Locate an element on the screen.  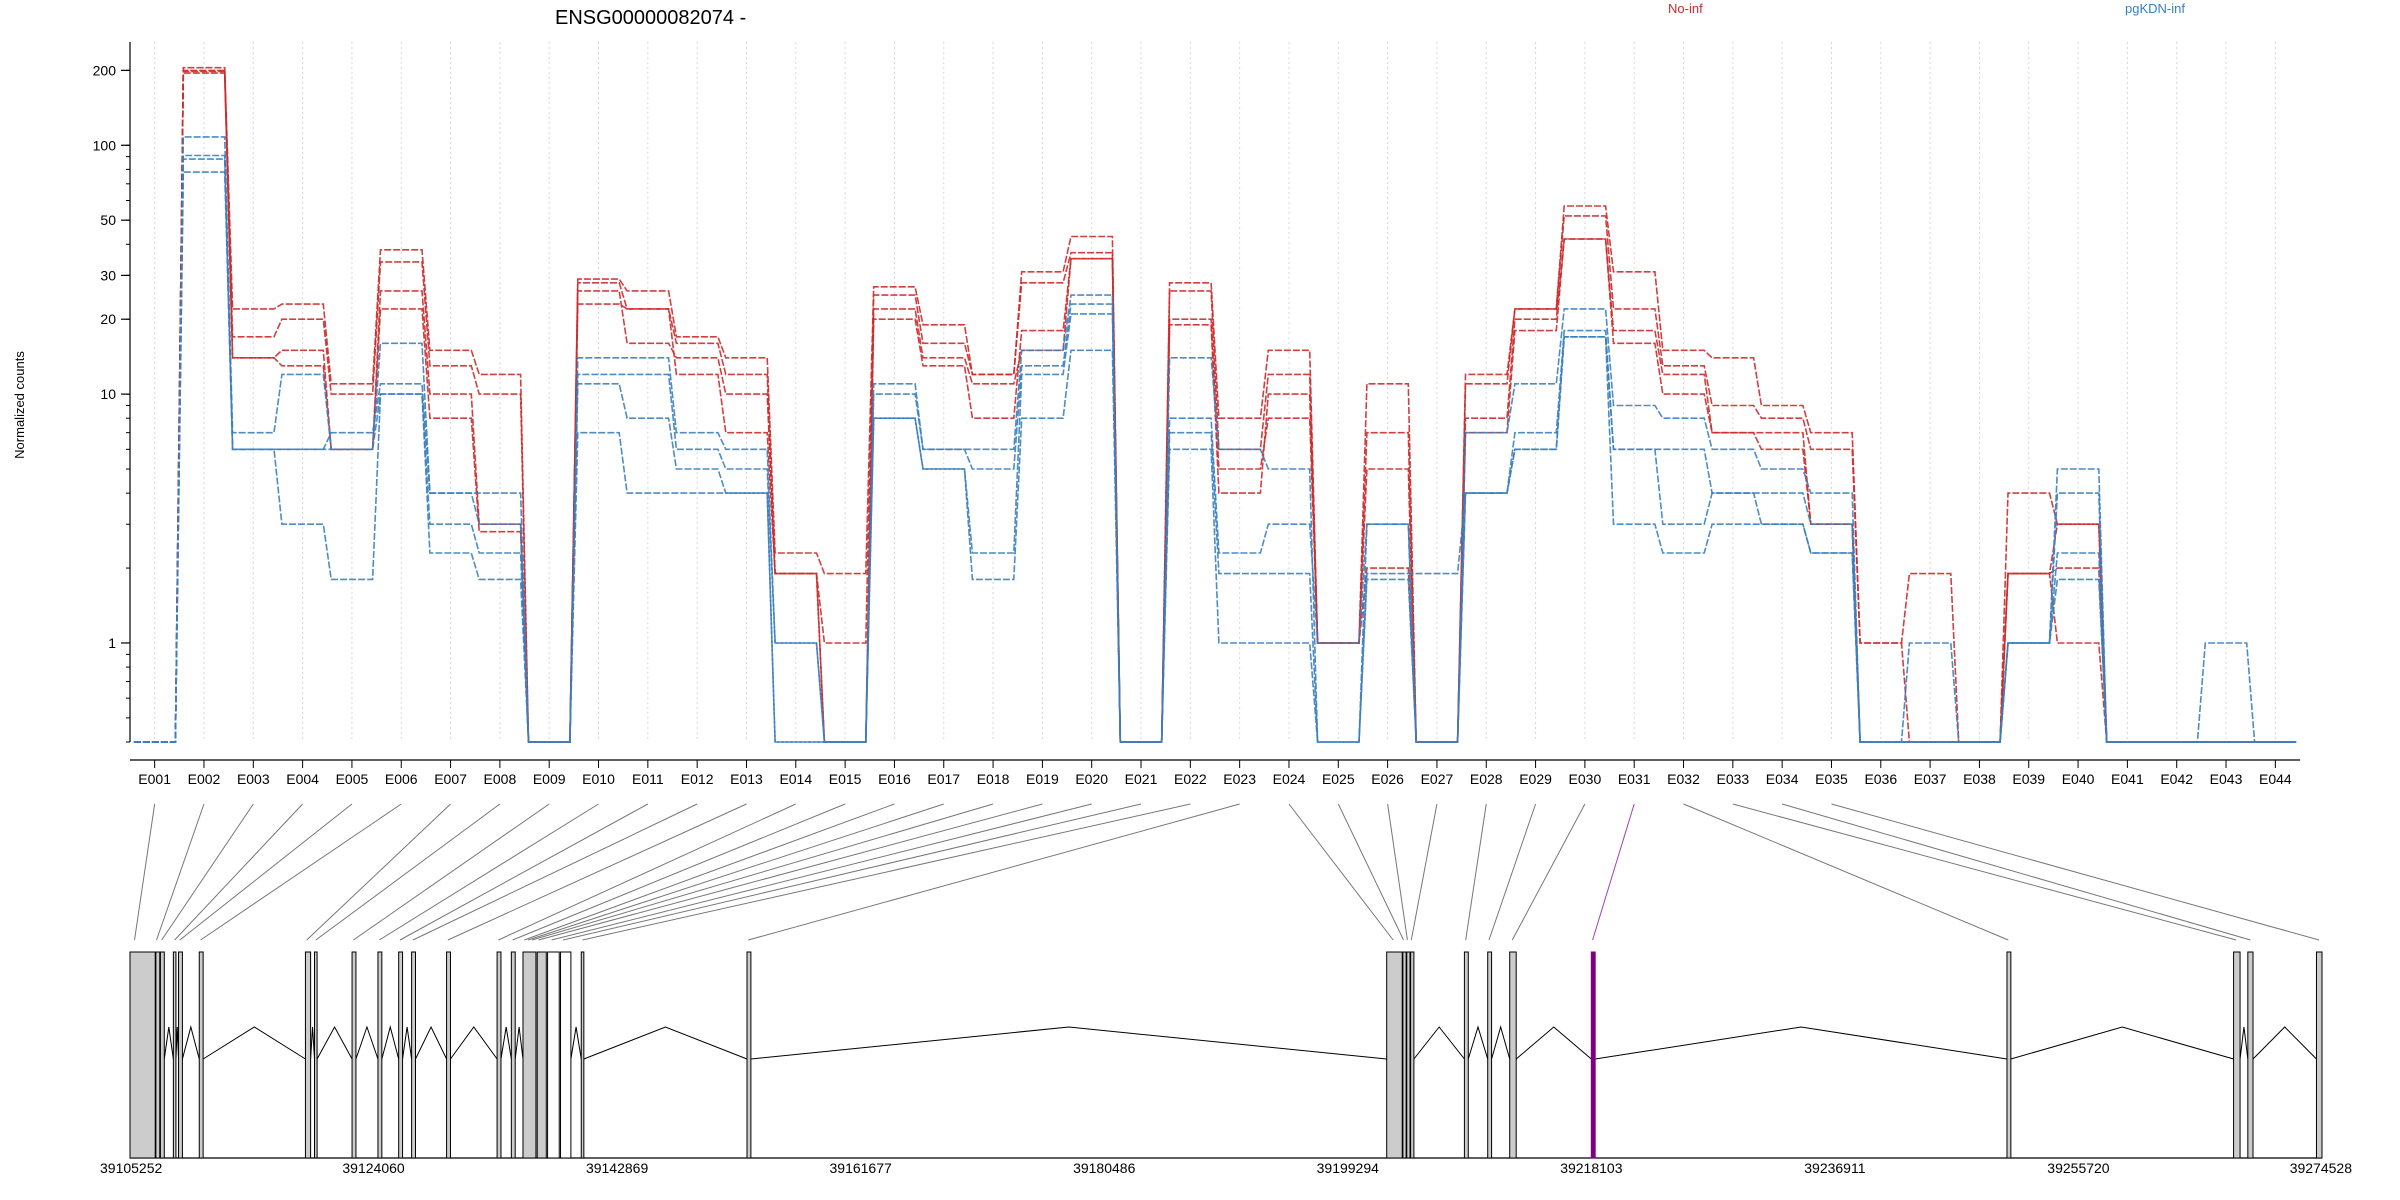
x-tick-label-e025: E025 is located at coordinates (1338, 779).